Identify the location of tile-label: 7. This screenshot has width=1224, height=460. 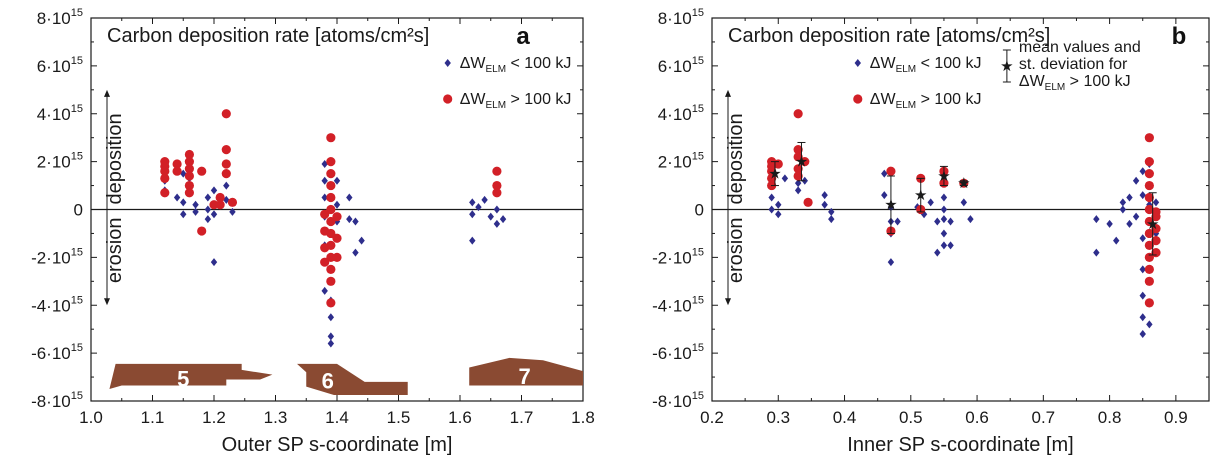
(524, 376).